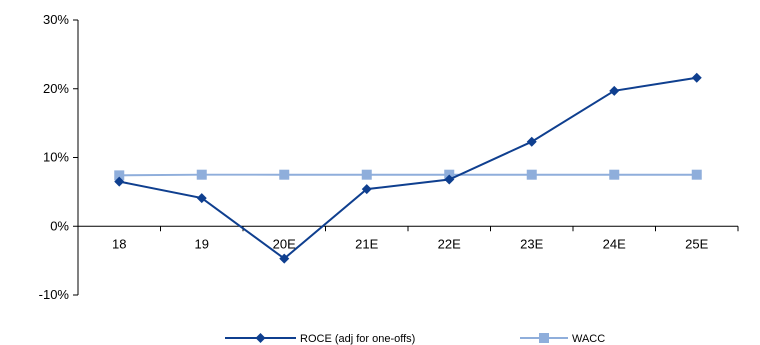 The image size is (760, 345). I want to click on legend-item-roce-adj-for-one-offs: ROCE (adj for one-offs), so click(320, 339).